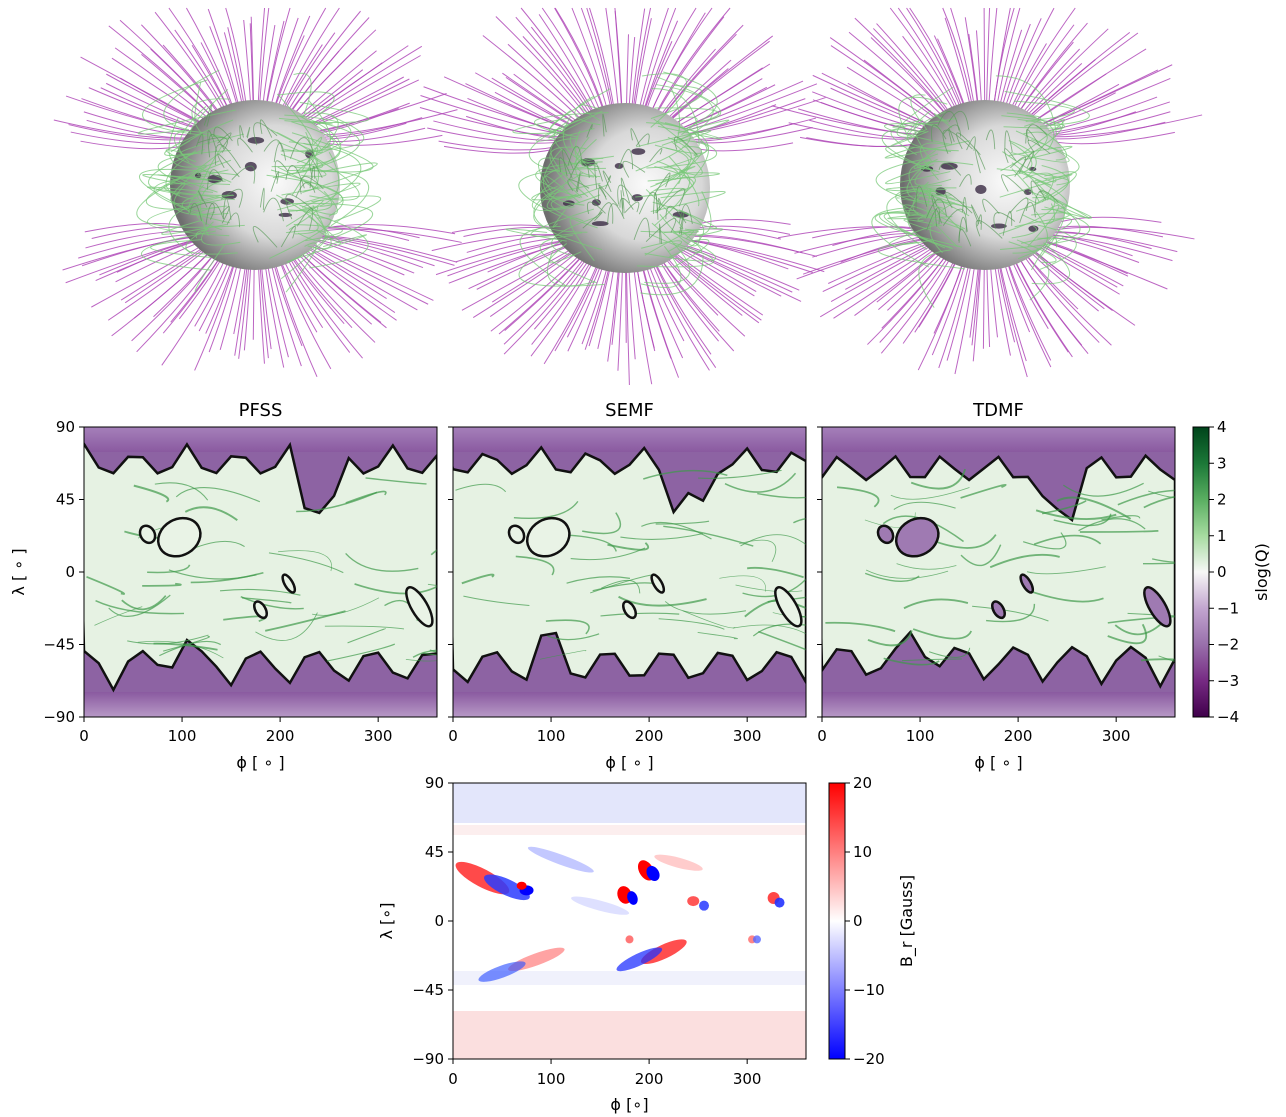 The width and height of the screenshot is (1286, 1117). I want to click on closed-field-region, so click(998, 571).